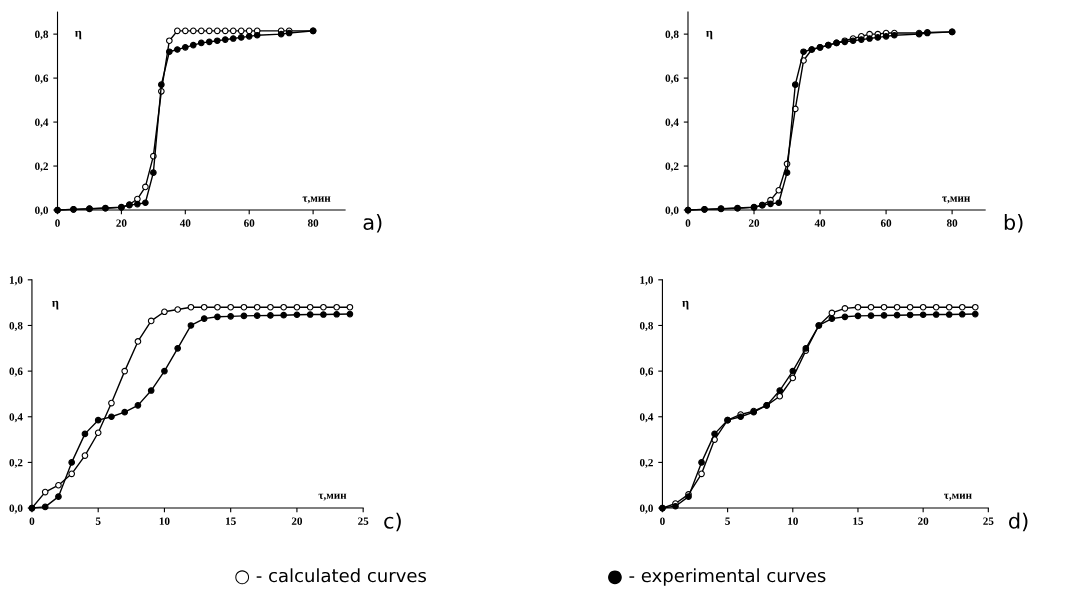 The width and height of the screenshot is (1065, 607). I want to click on text: d), so click(1018, 522).